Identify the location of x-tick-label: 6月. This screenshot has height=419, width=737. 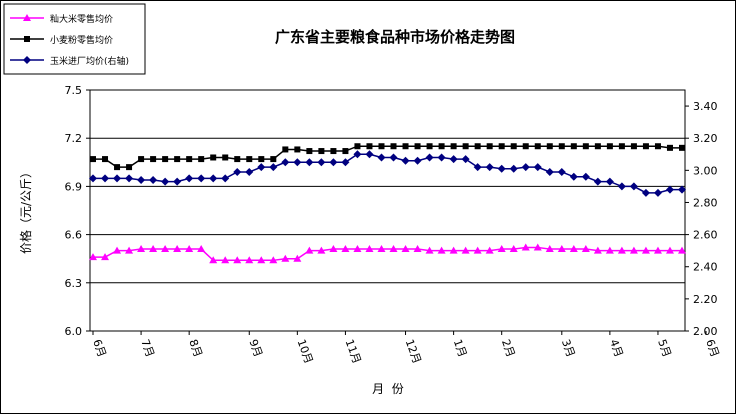
(99, 348).